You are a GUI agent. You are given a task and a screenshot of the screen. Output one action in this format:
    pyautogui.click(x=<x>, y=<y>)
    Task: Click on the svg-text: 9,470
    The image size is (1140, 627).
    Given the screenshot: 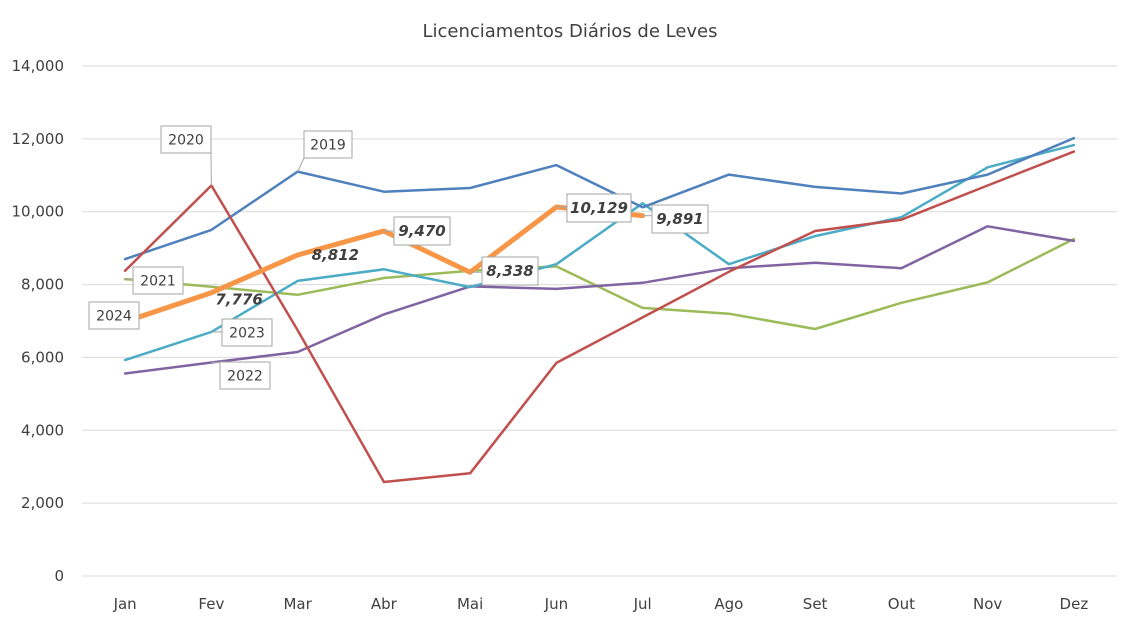 What is the action you would take?
    pyautogui.click(x=421, y=231)
    